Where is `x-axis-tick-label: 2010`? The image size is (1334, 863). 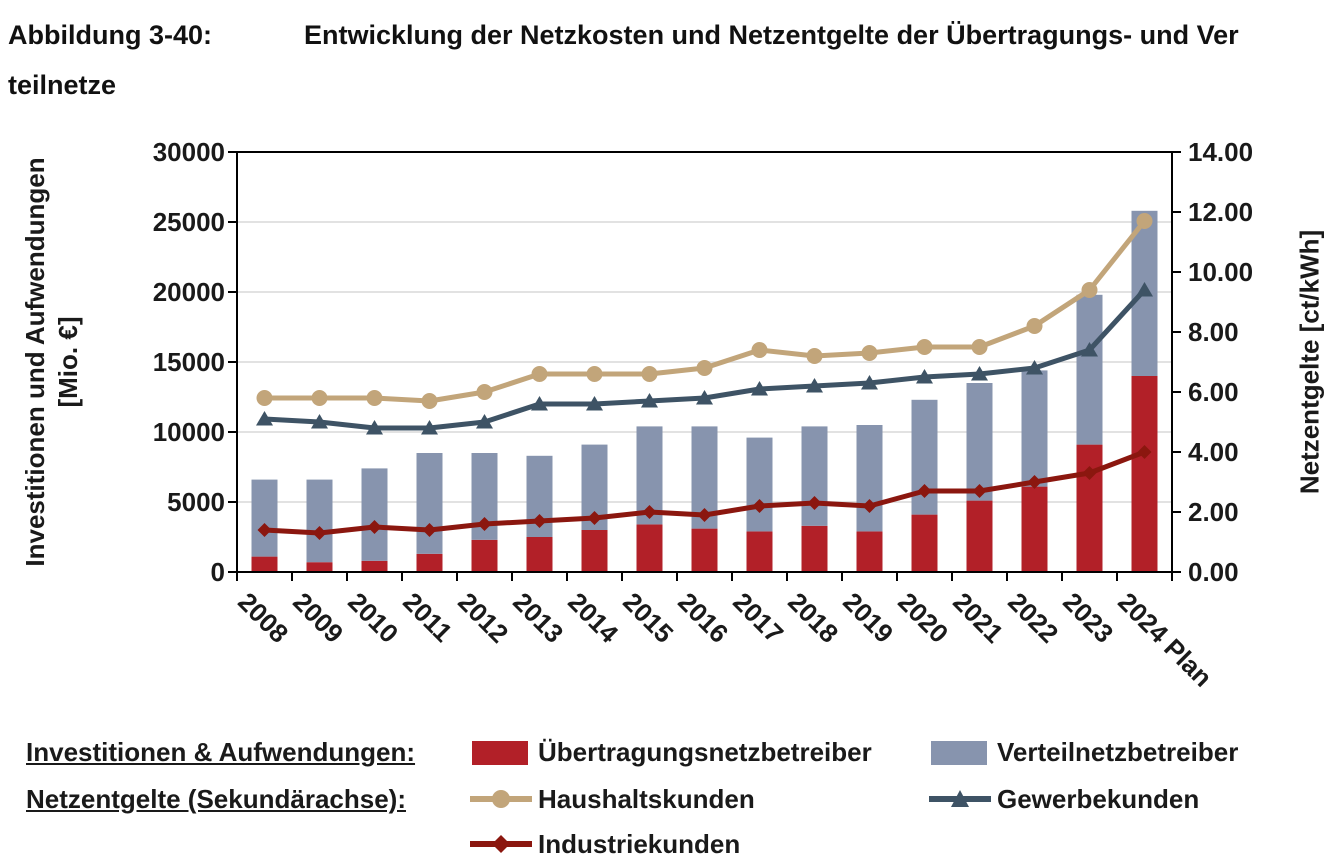 x-axis-tick-label: 2010 is located at coordinates (372, 617).